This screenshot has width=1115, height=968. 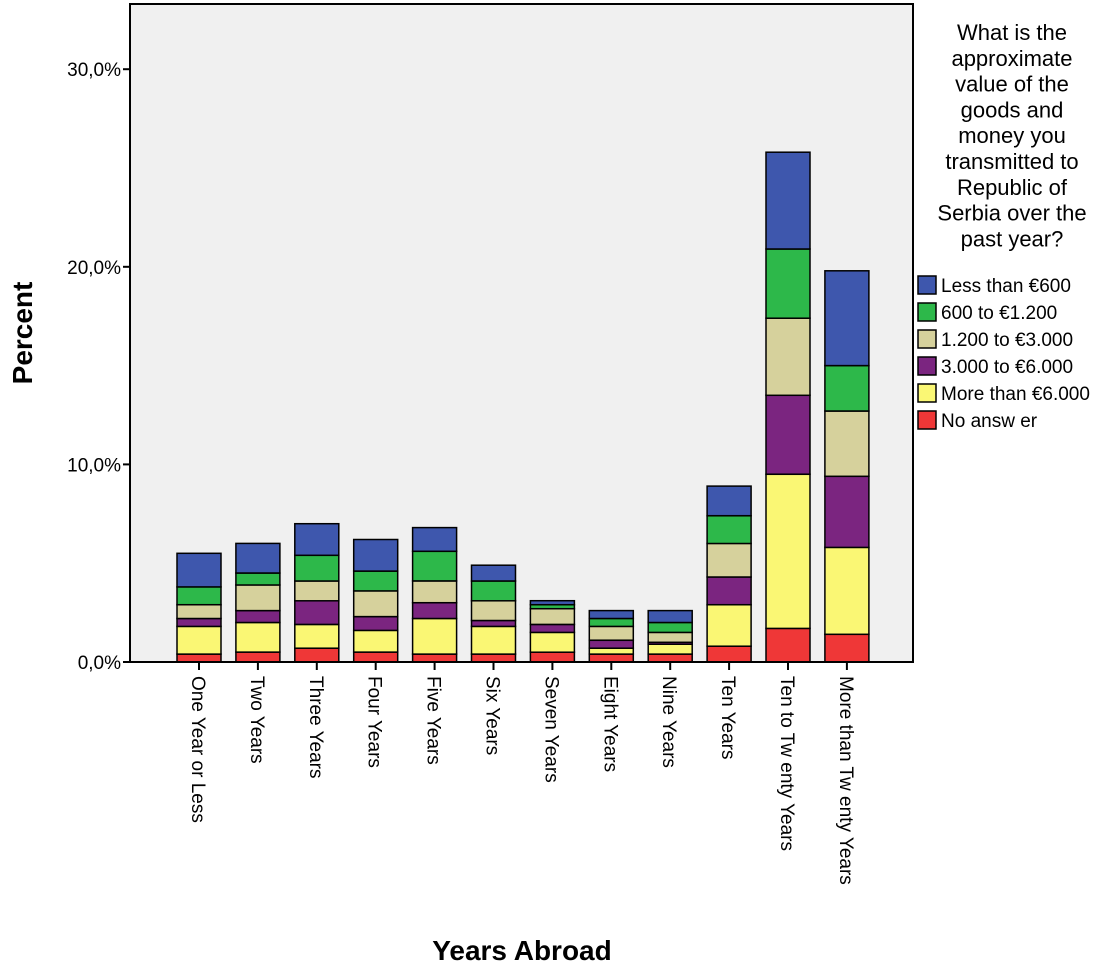 I want to click on legend-title-line: past year?, so click(x=1012, y=238).